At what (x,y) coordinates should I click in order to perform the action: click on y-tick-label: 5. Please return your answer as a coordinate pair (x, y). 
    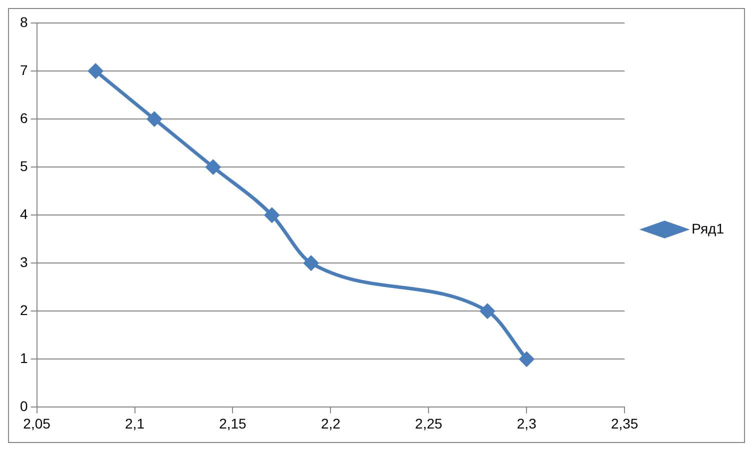
    Looking at the image, I should click on (24, 166).